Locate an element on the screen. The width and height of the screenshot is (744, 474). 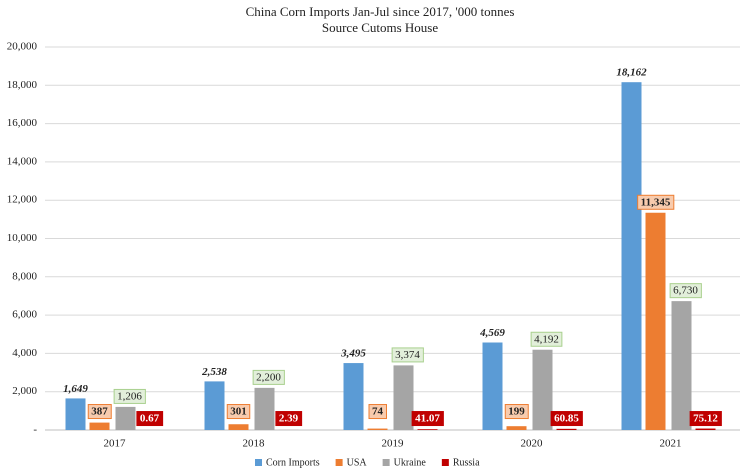
data-label: 2.39 is located at coordinates (289, 419).